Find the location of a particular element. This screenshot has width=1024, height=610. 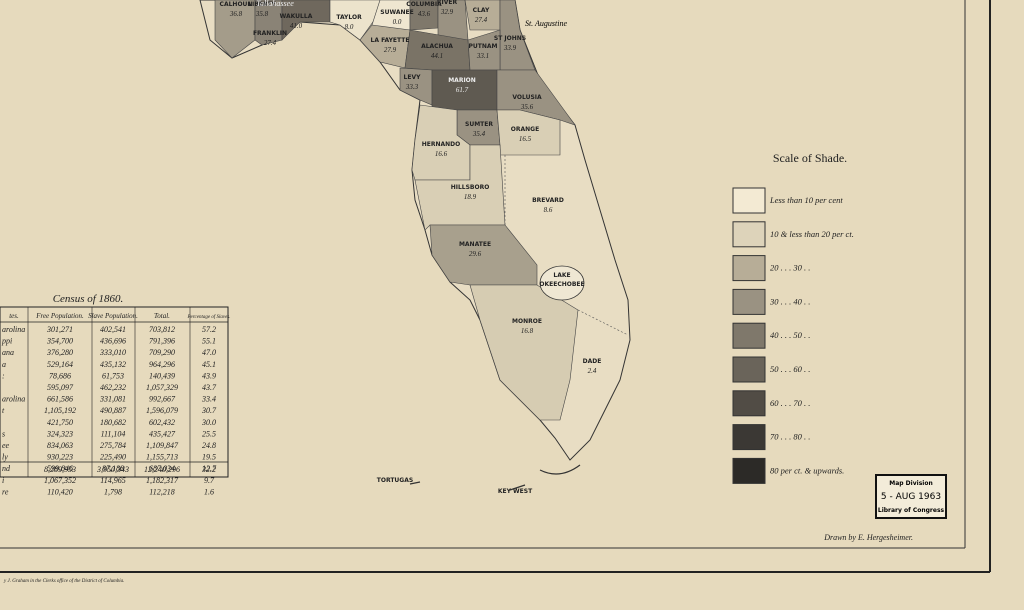

table-cell: t is located at coordinates (3, 410).